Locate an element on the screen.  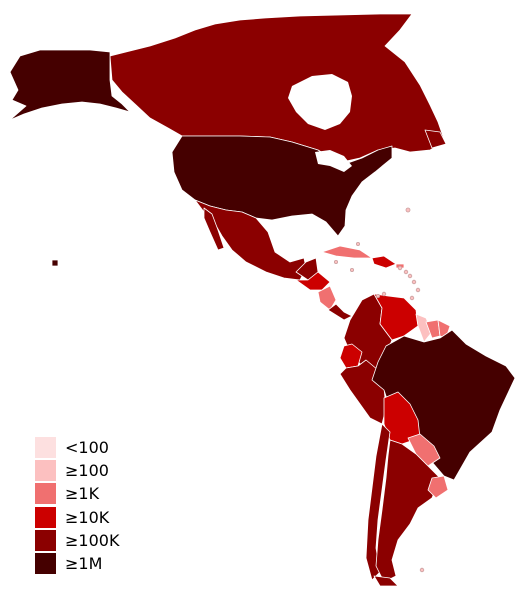
legend: <100 ≥100 ≥1K ≥10K ≥100K ≥1M is located at coordinates (77, 505).